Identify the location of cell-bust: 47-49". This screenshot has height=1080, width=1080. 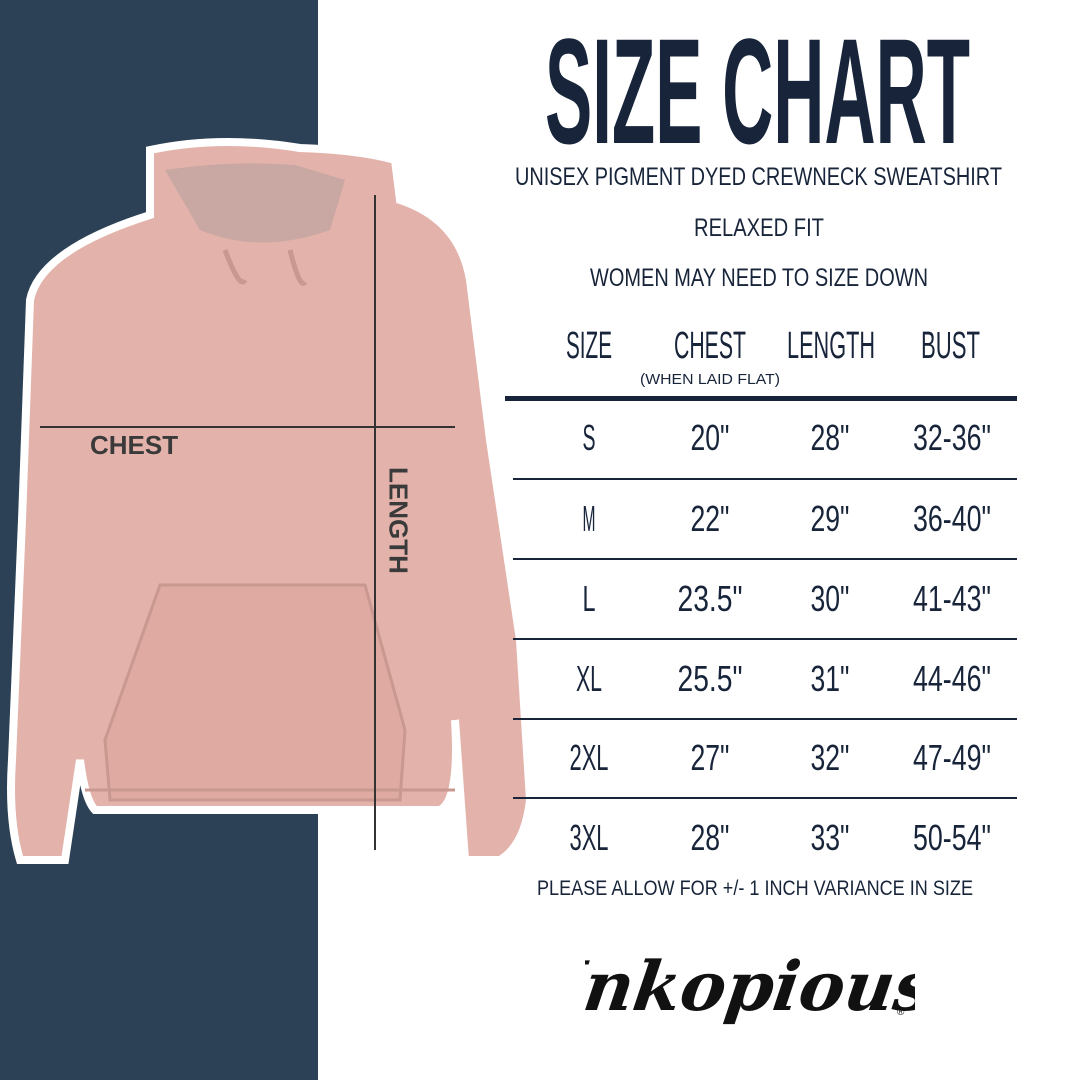
(952, 757).